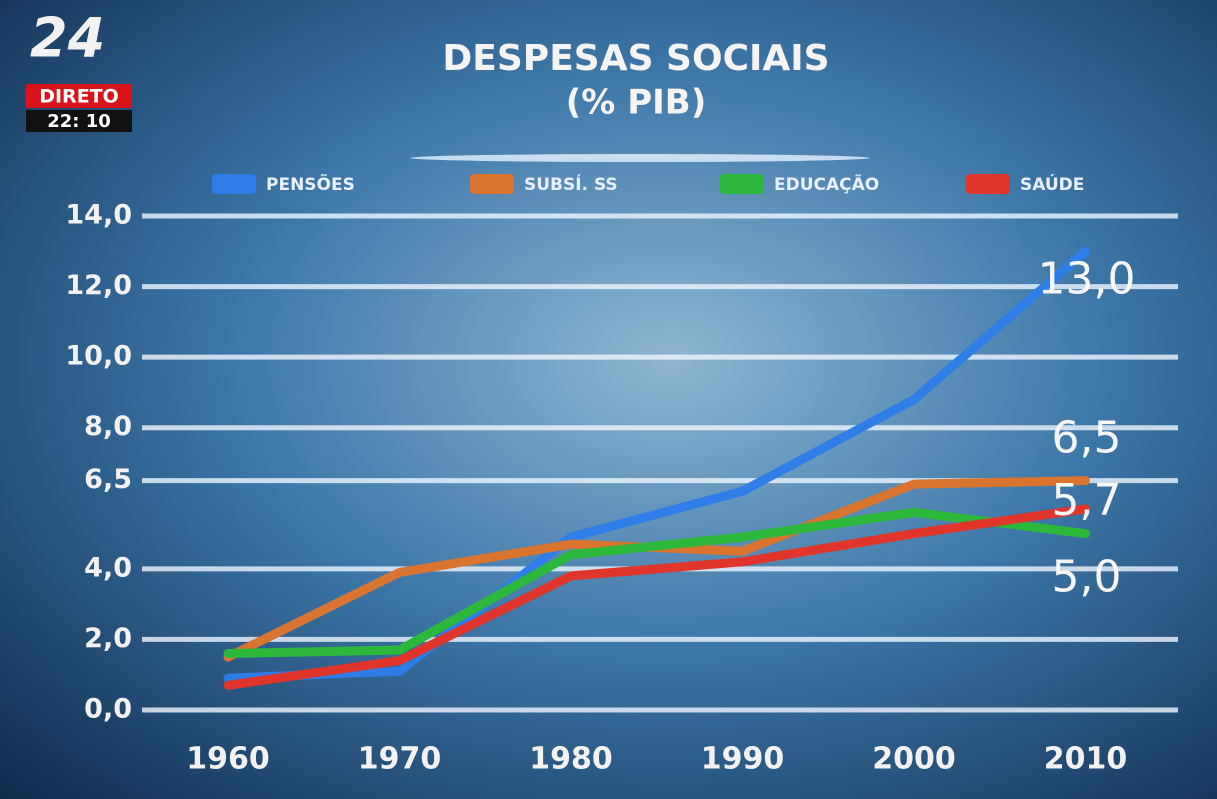 The height and width of the screenshot is (799, 1217). Describe the element at coordinates (310, 183) in the screenshot. I see `legend-label: PENSÕES` at that location.